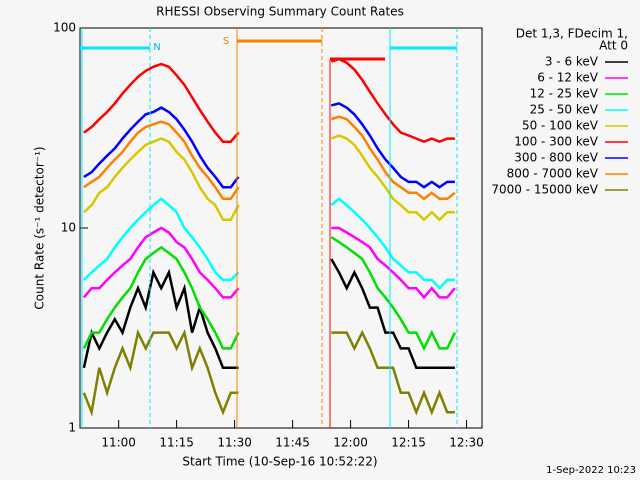 The width and height of the screenshot is (640, 480). What do you see at coordinates (556, 158) in the screenshot?
I see `legend-label: 300 - 800 keV` at bounding box center [556, 158].